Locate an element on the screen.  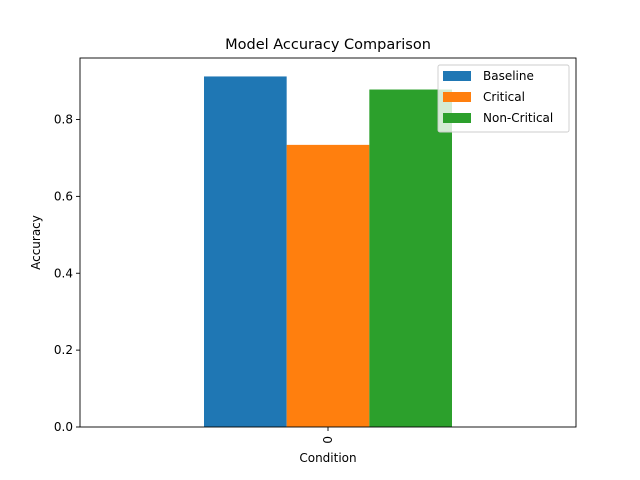
y-tick-label: 0.0 is located at coordinates (63, 427).